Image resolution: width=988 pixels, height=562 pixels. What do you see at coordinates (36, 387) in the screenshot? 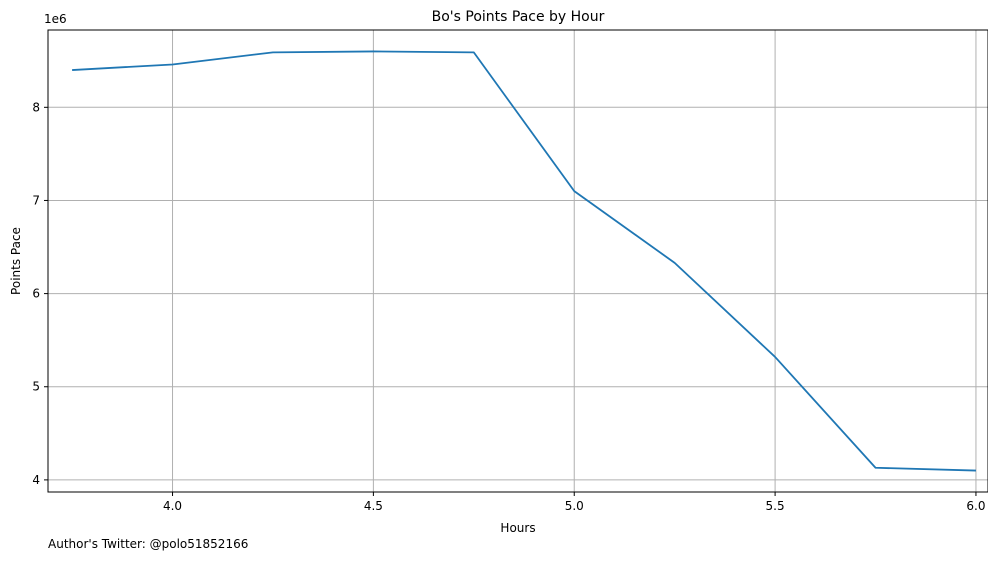
I see `y-tick-label: 5` at bounding box center [36, 387].